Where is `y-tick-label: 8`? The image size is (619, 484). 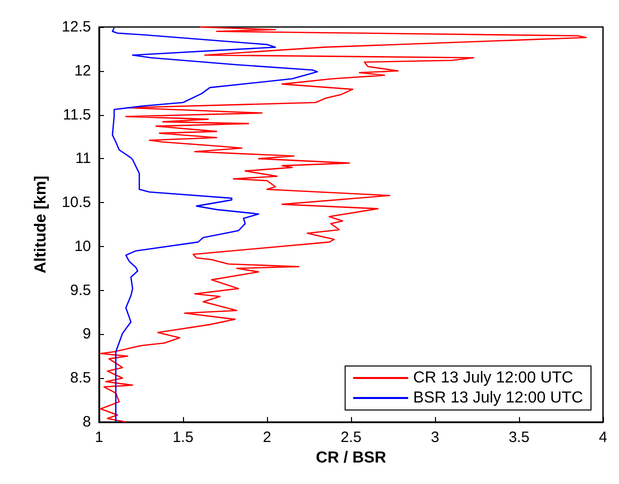 y-tick-label: 8 is located at coordinates (86, 422).